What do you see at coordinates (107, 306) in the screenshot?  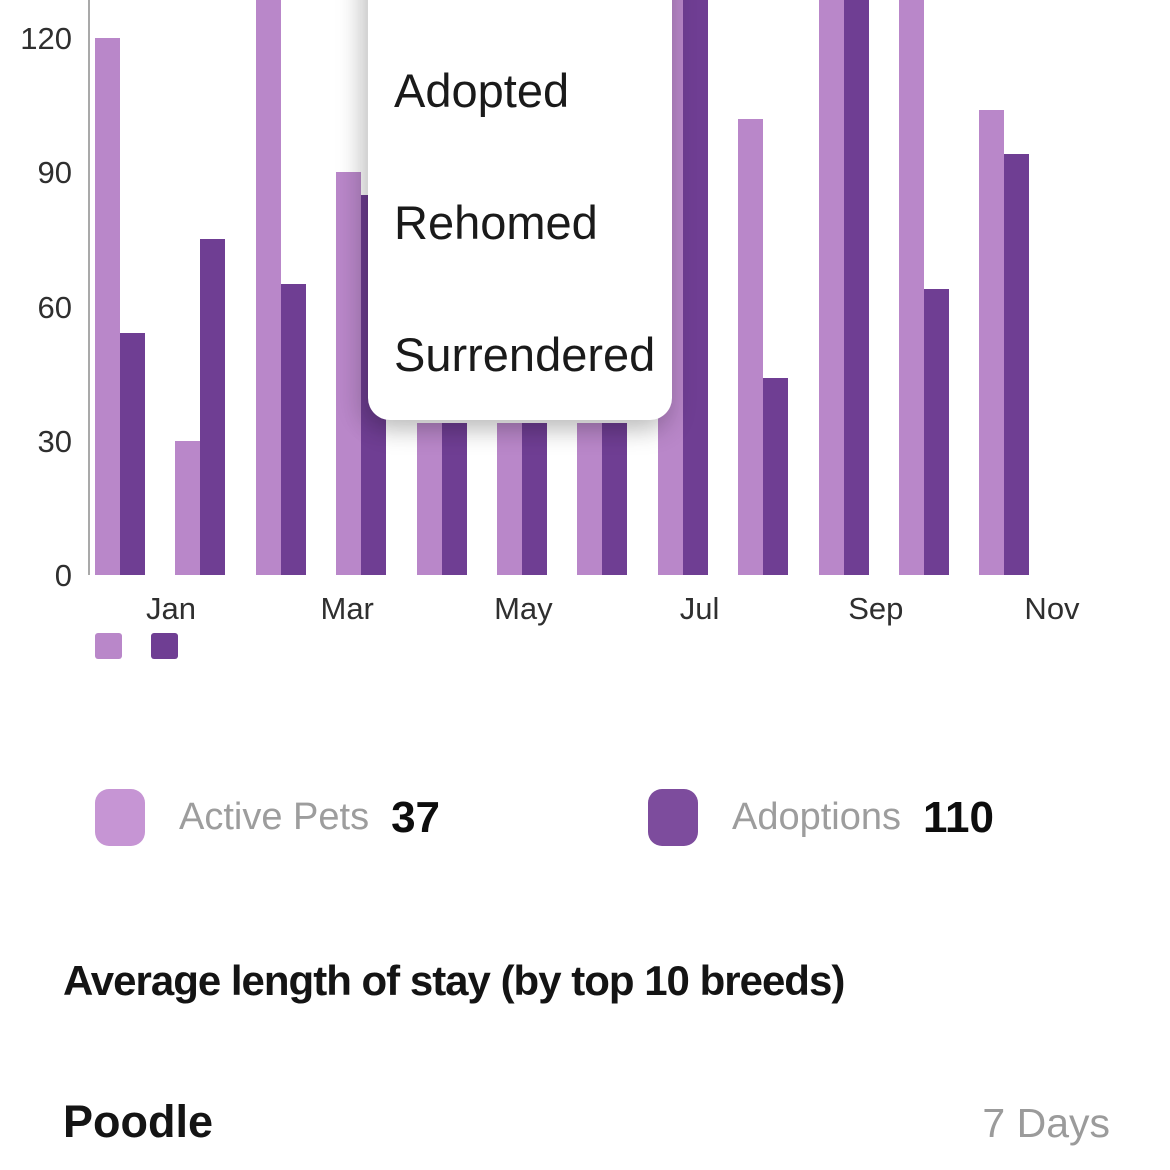 I see `bar-active-pets-dec` at bounding box center [107, 306].